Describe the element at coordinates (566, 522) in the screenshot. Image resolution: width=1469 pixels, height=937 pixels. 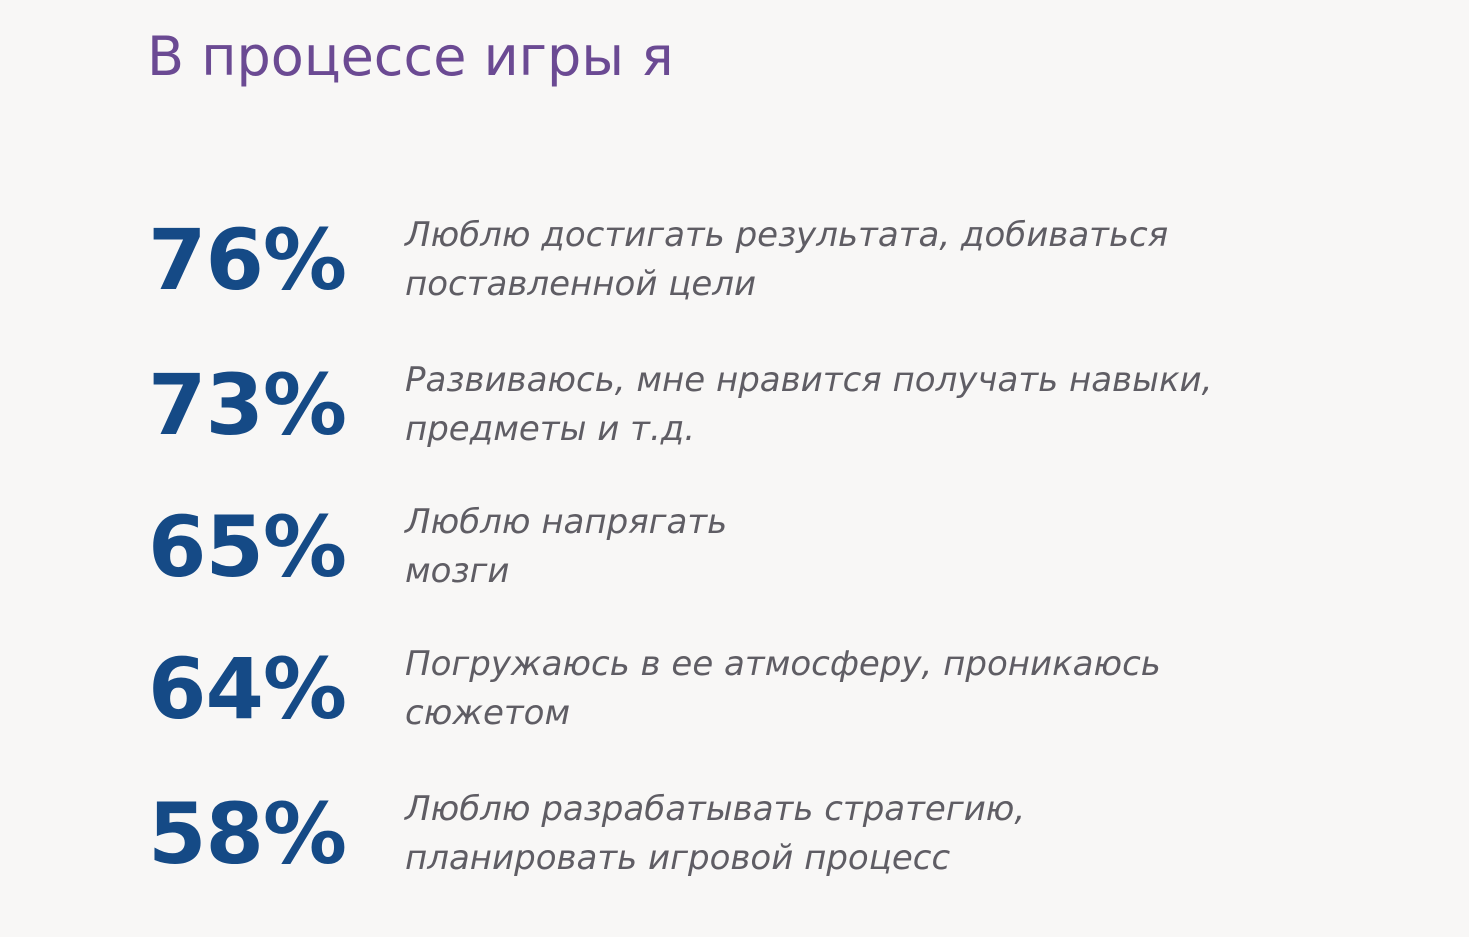
I see `stat-description-line: Люблю напрягать` at that location.